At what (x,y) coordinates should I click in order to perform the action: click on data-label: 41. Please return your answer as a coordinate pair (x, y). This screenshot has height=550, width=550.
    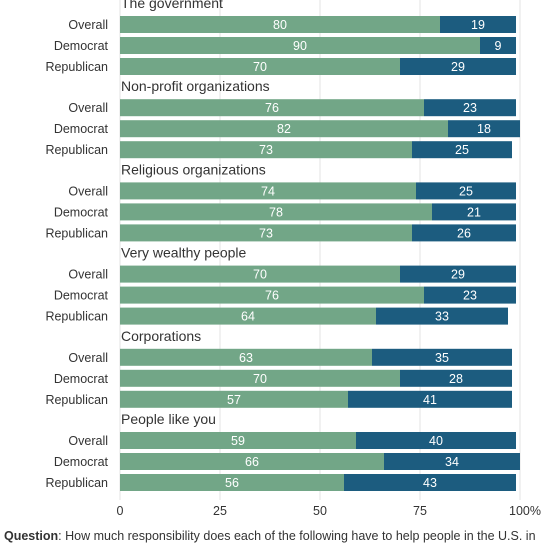
    Looking at the image, I should click on (430, 400).